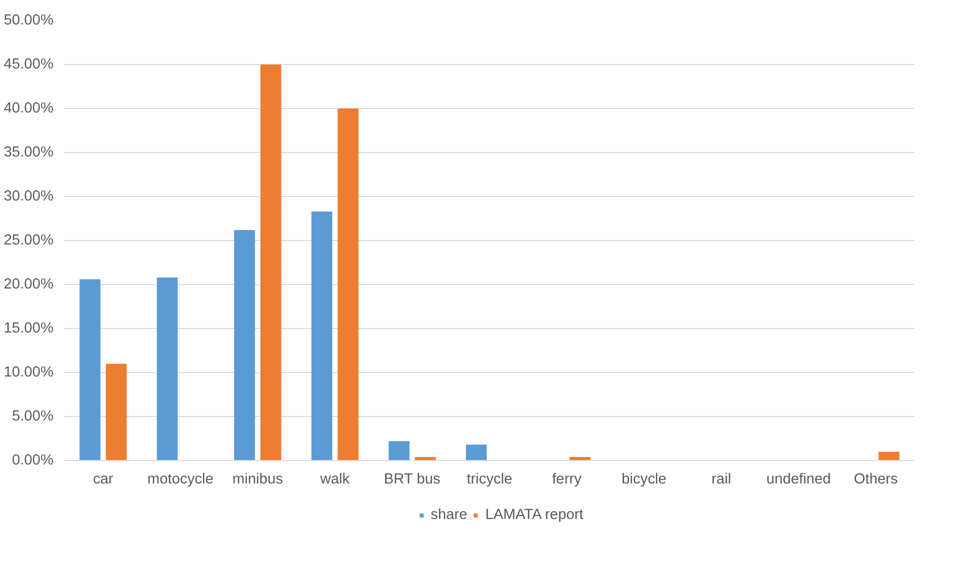  I want to click on x-tick-label: bicycle, so click(644, 480).